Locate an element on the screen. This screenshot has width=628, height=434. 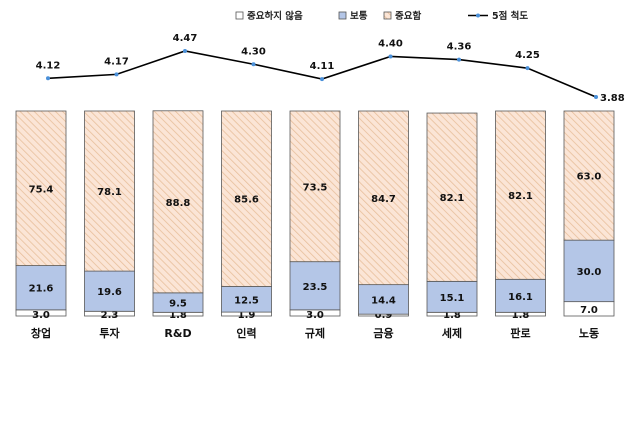
data-label-series-important-4: 85.6 is located at coordinates (246, 200).